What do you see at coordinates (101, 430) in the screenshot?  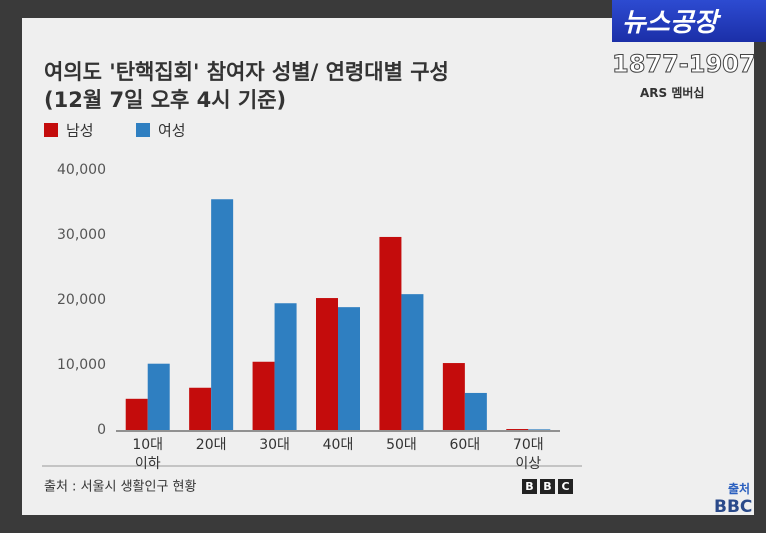 I see `y-tick-label: 0` at bounding box center [101, 430].